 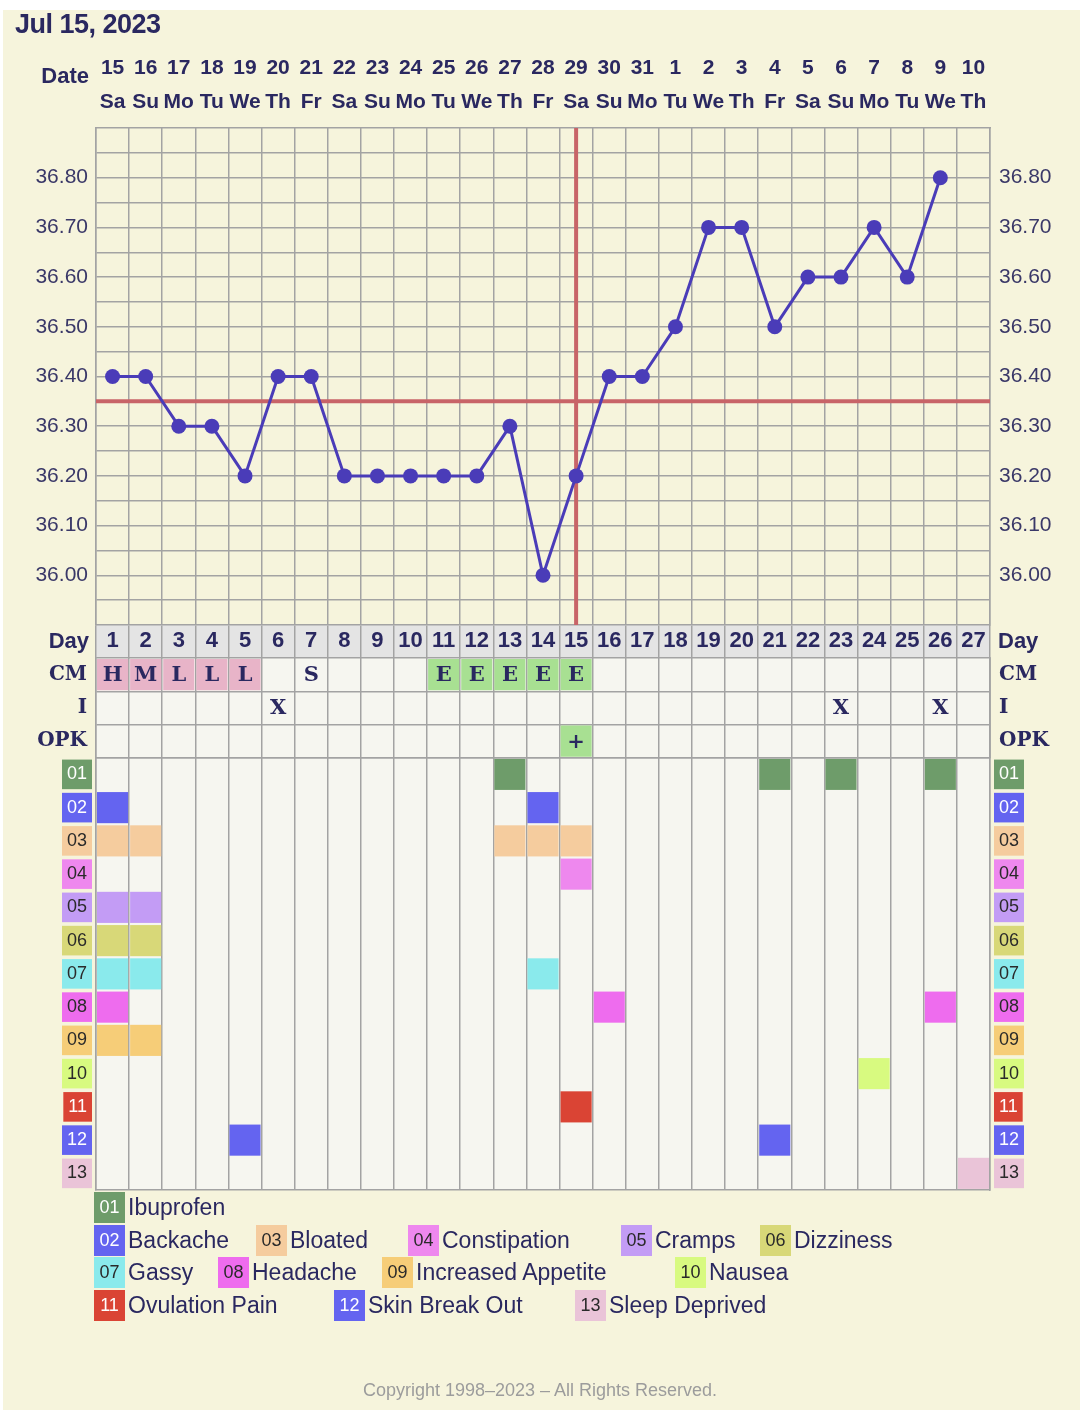 What do you see at coordinates (61, 226) in the screenshot?
I see `y-tick-label: 36.70` at bounding box center [61, 226].